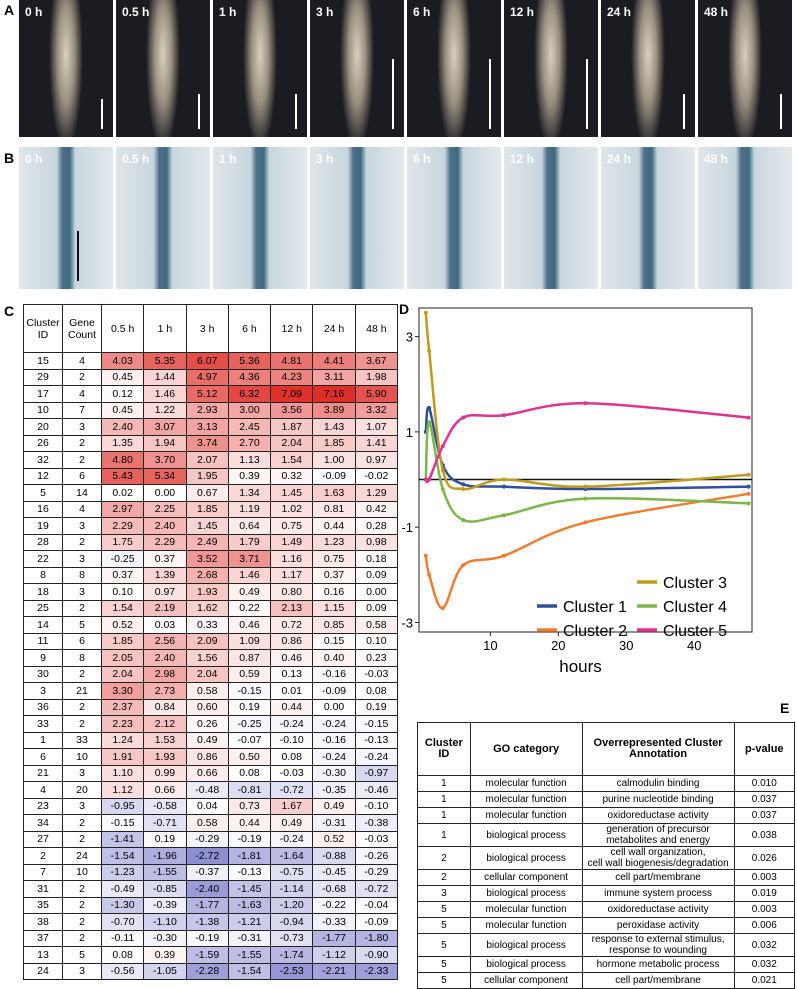 This screenshot has height=989, width=797. What do you see at coordinates (334, 740) in the screenshot?
I see `heat-cell: -0.16` at bounding box center [334, 740].